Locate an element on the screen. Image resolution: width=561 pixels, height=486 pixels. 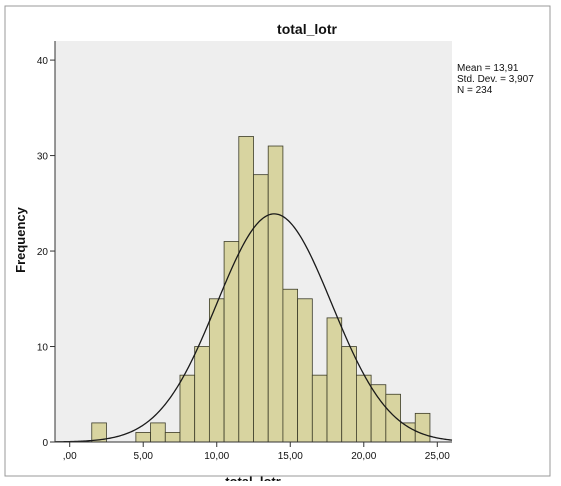
chart-title: total_lotr is located at coordinates (307, 29).